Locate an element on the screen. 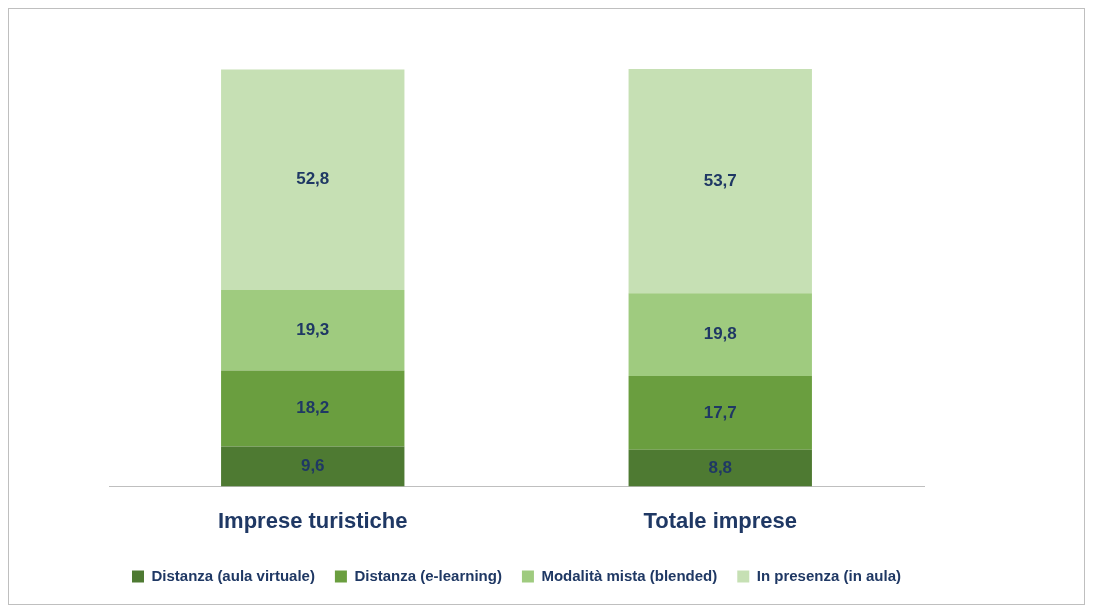 Image resolution: width=1097 pixels, height=615 pixels. data-label: 17,7 is located at coordinates (720, 412).